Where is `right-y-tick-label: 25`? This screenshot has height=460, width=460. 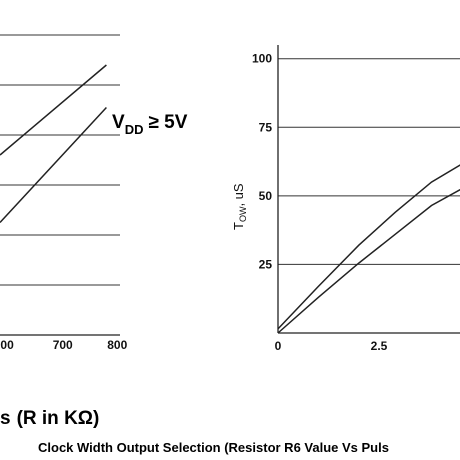
right-y-tick-label: 25 is located at coordinates (266, 264).